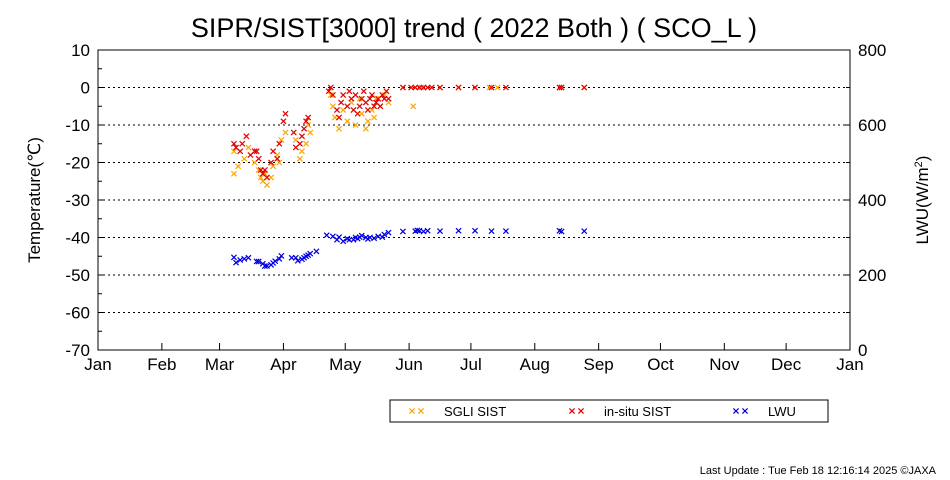 This screenshot has height=480, width=950. What do you see at coordinates (77, 125) in the screenshot?
I see `y-tick-label: -10` at bounding box center [77, 125].